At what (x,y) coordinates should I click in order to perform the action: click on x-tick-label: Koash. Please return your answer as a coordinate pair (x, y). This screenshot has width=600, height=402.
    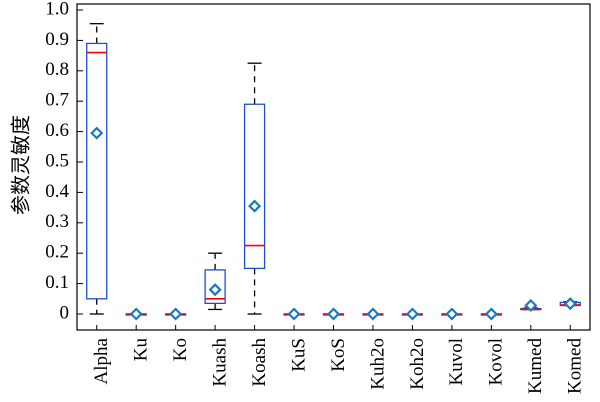
    Looking at the image, I should click on (259, 362).